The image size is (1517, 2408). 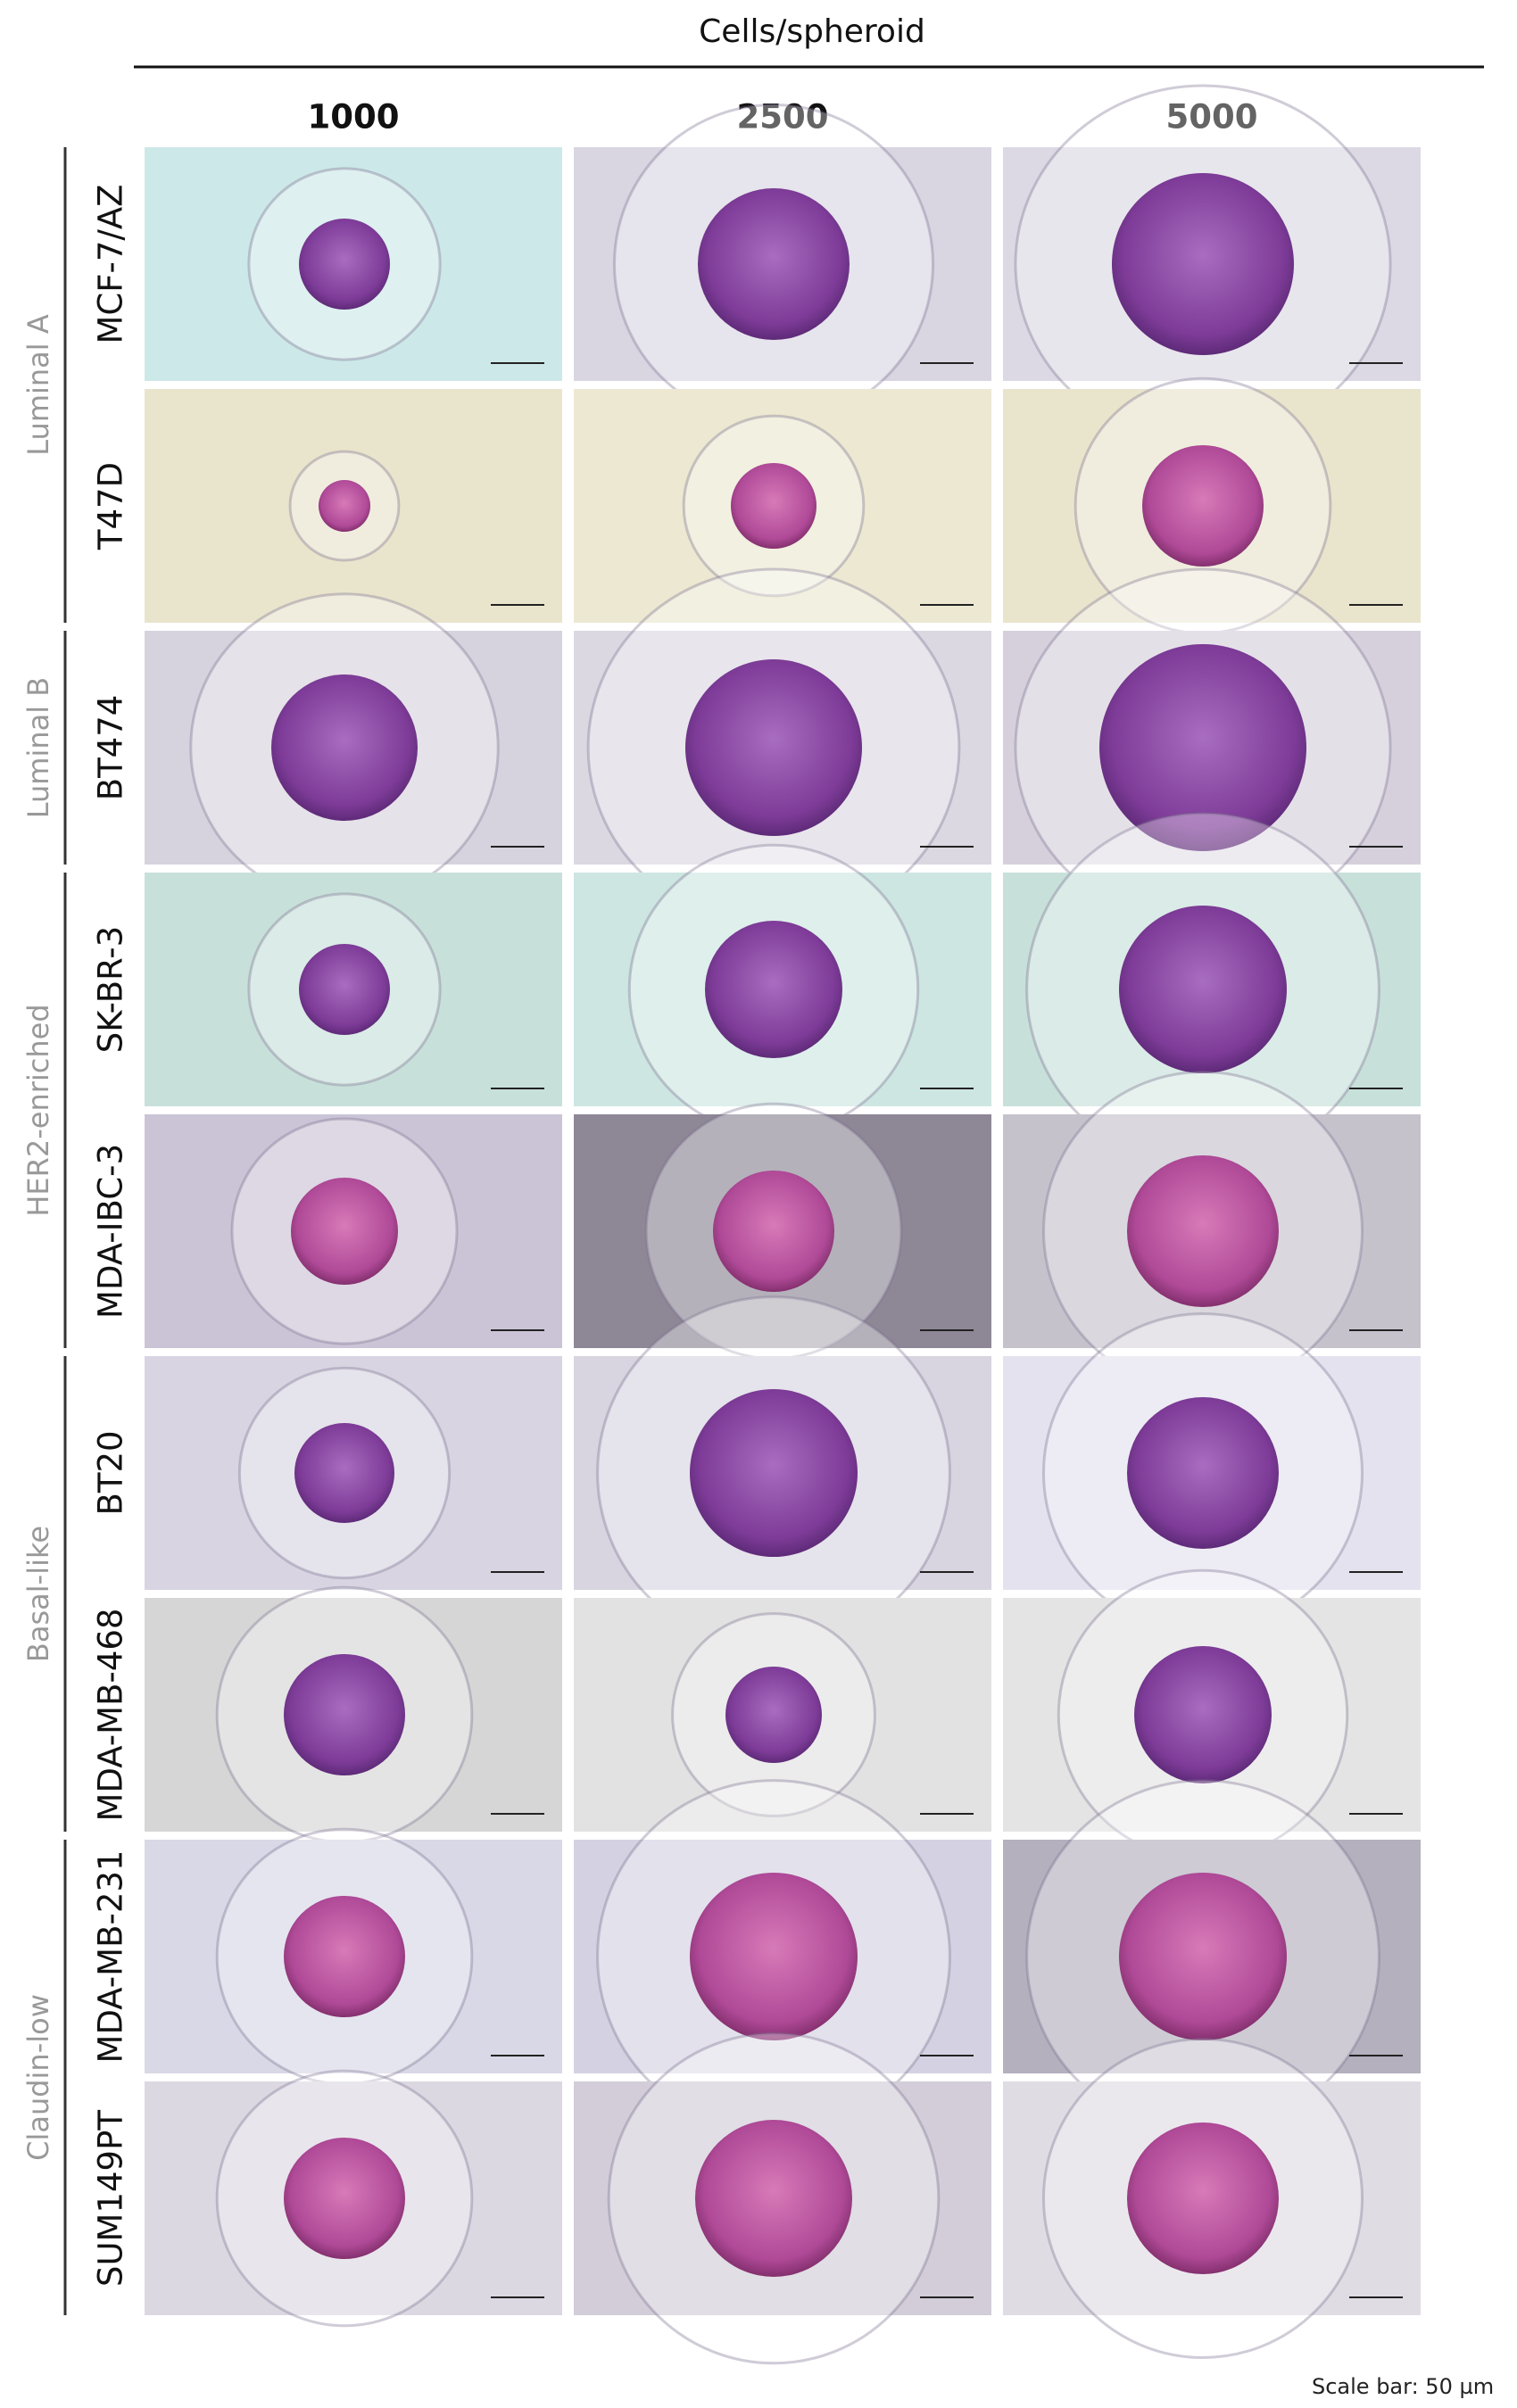 What do you see at coordinates (812, 31) in the screenshot?
I see `header-title: Cells/spheroid` at bounding box center [812, 31].